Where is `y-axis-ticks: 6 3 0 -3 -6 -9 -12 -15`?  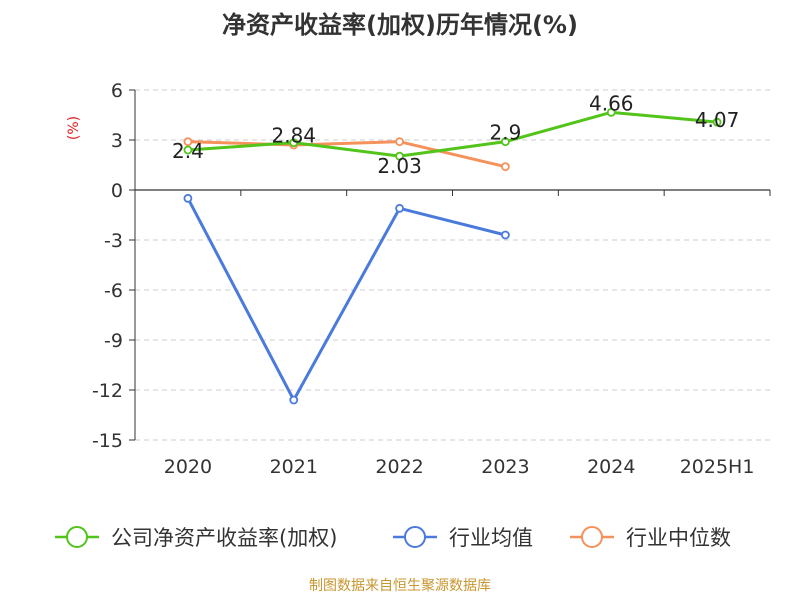 y-axis-ticks: 6 3 0 -3 -6 -9 -12 -15 is located at coordinates (114, 266).